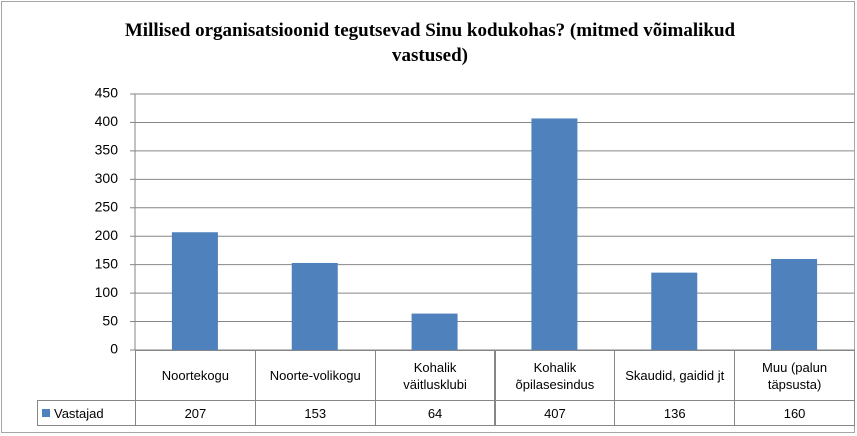 The width and height of the screenshot is (857, 436). Describe the element at coordinates (114, 349) in the screenshot. I see `y-tick-label: 0` at that location.